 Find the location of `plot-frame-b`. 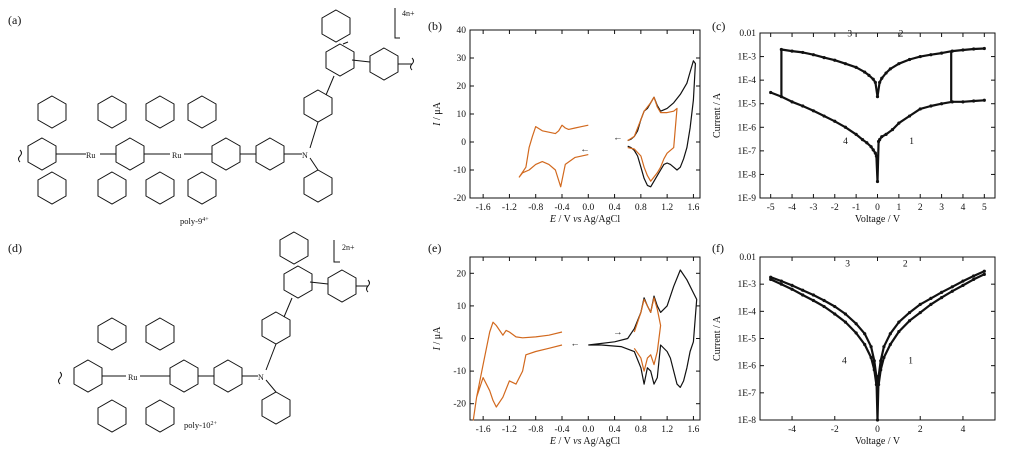

plot-frame-b is located at coordinates (585, 114).